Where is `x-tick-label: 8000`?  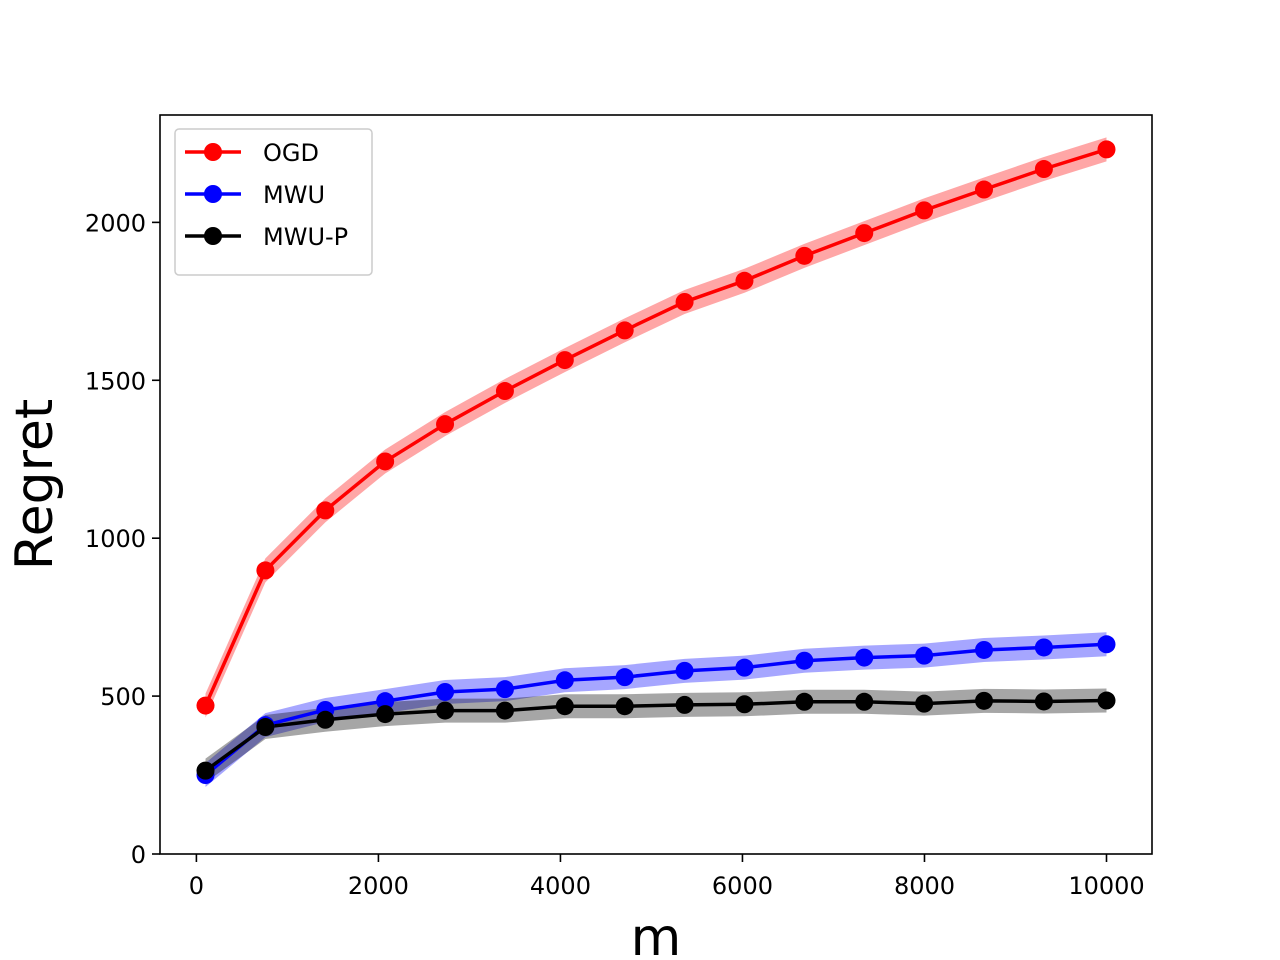 x-tick-label: 8000 is located at coordinates (924, 886).